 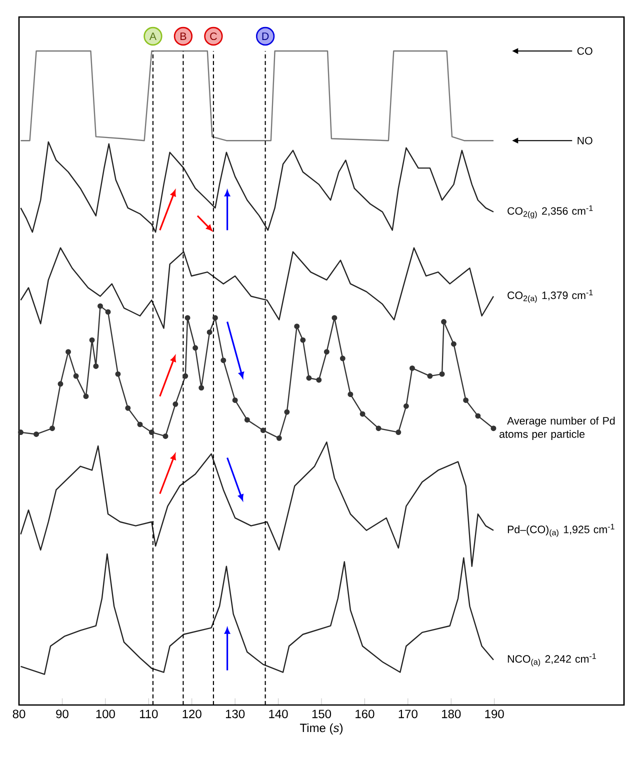 I want to click on x-tick-label: 100, so click(x=105, y=714).